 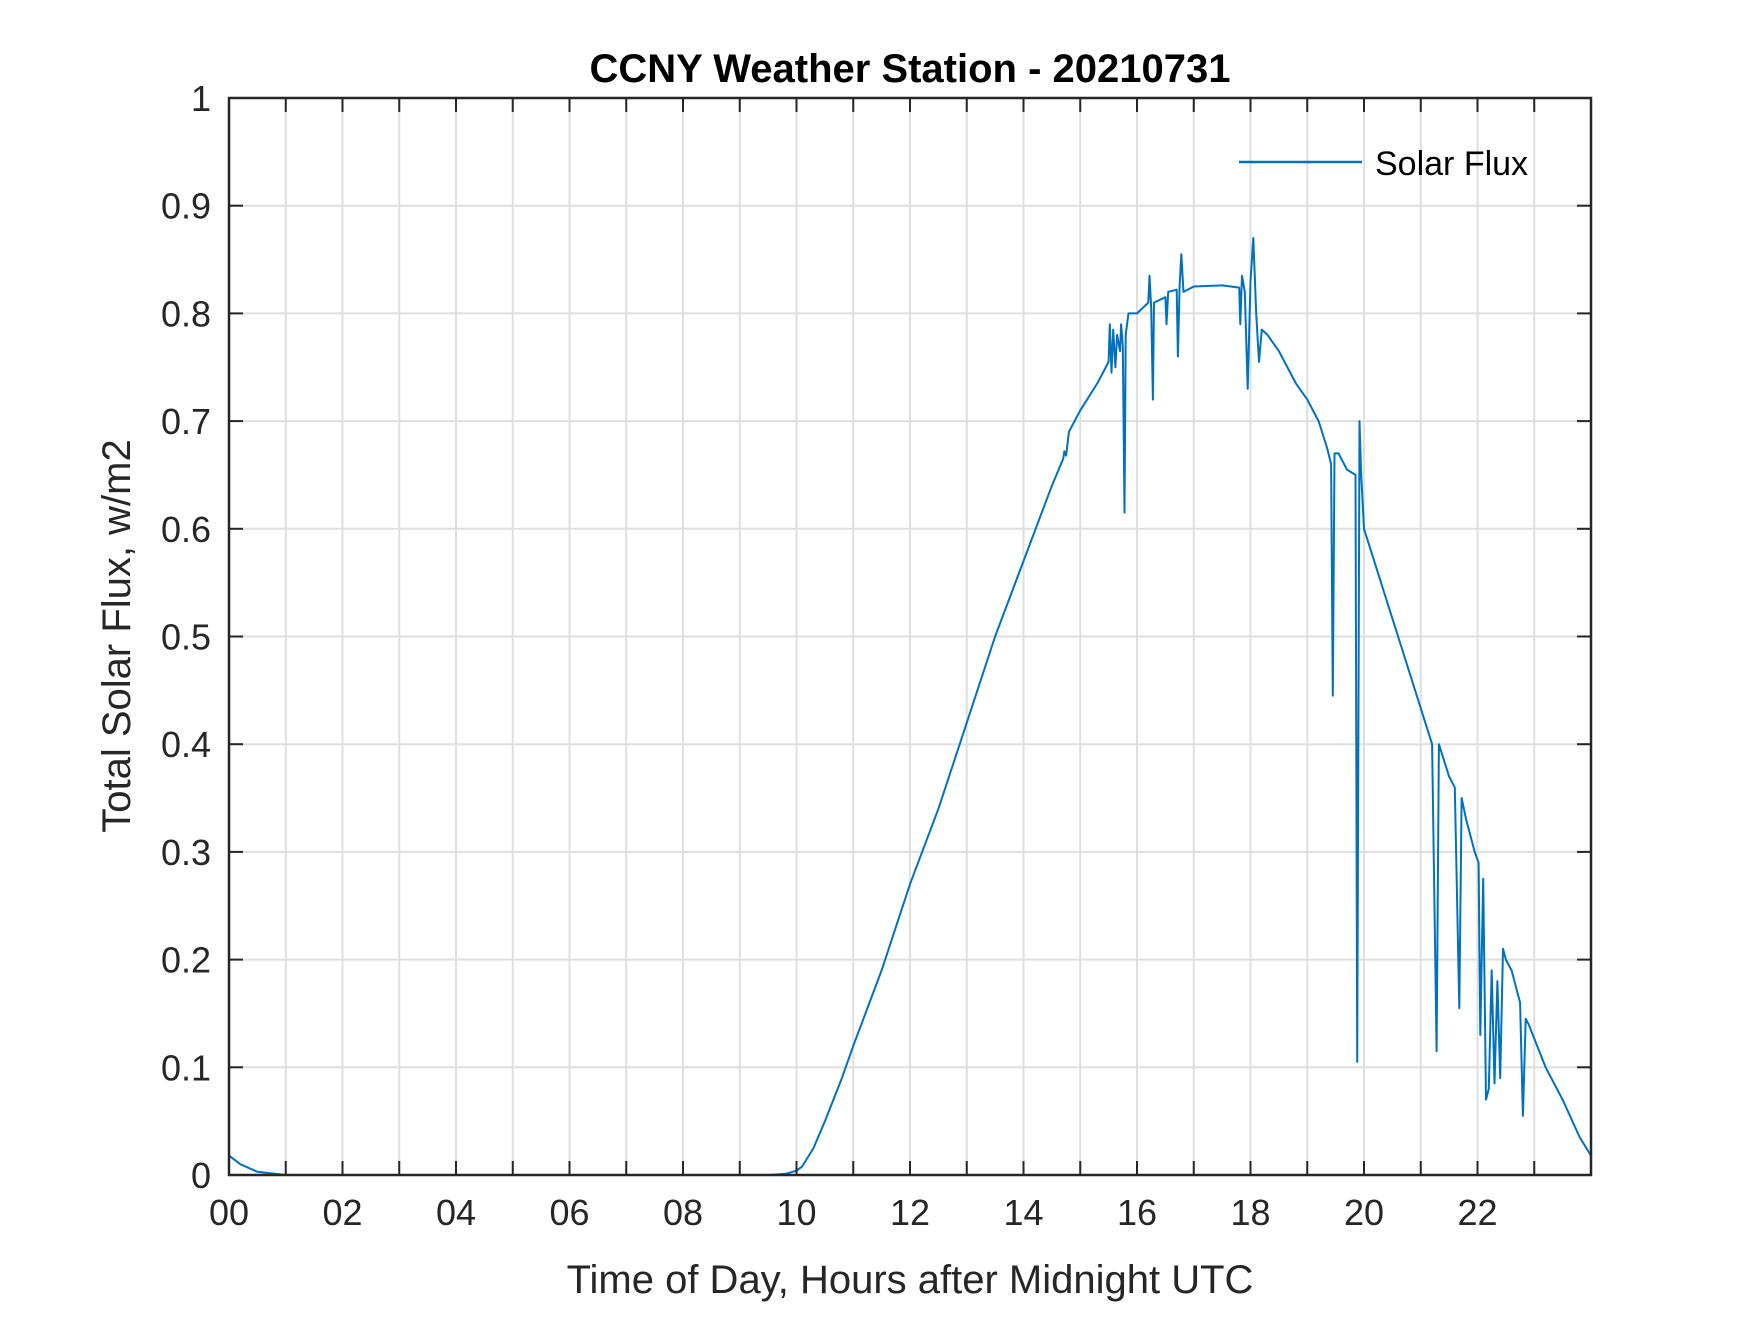 What do you see at coordinates (456, 1212) in the screenshot?
I see `x-tick-label: 04` at bounding box center [456, 1212].